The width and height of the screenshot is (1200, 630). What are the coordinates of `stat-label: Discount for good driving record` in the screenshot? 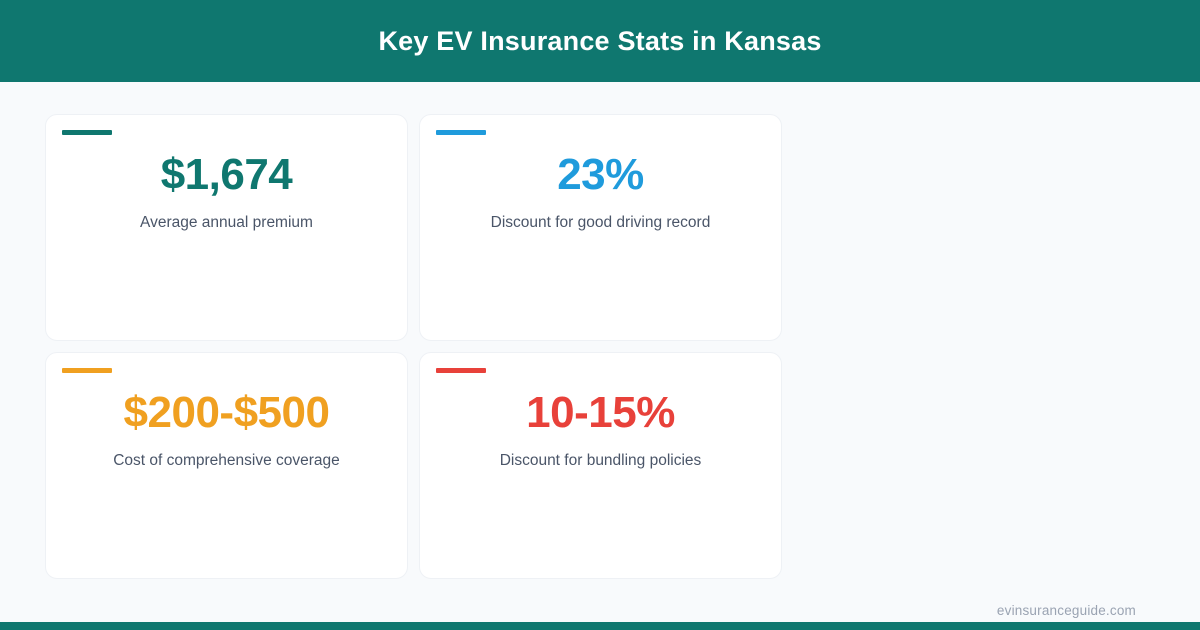 It's located at (600, 223).